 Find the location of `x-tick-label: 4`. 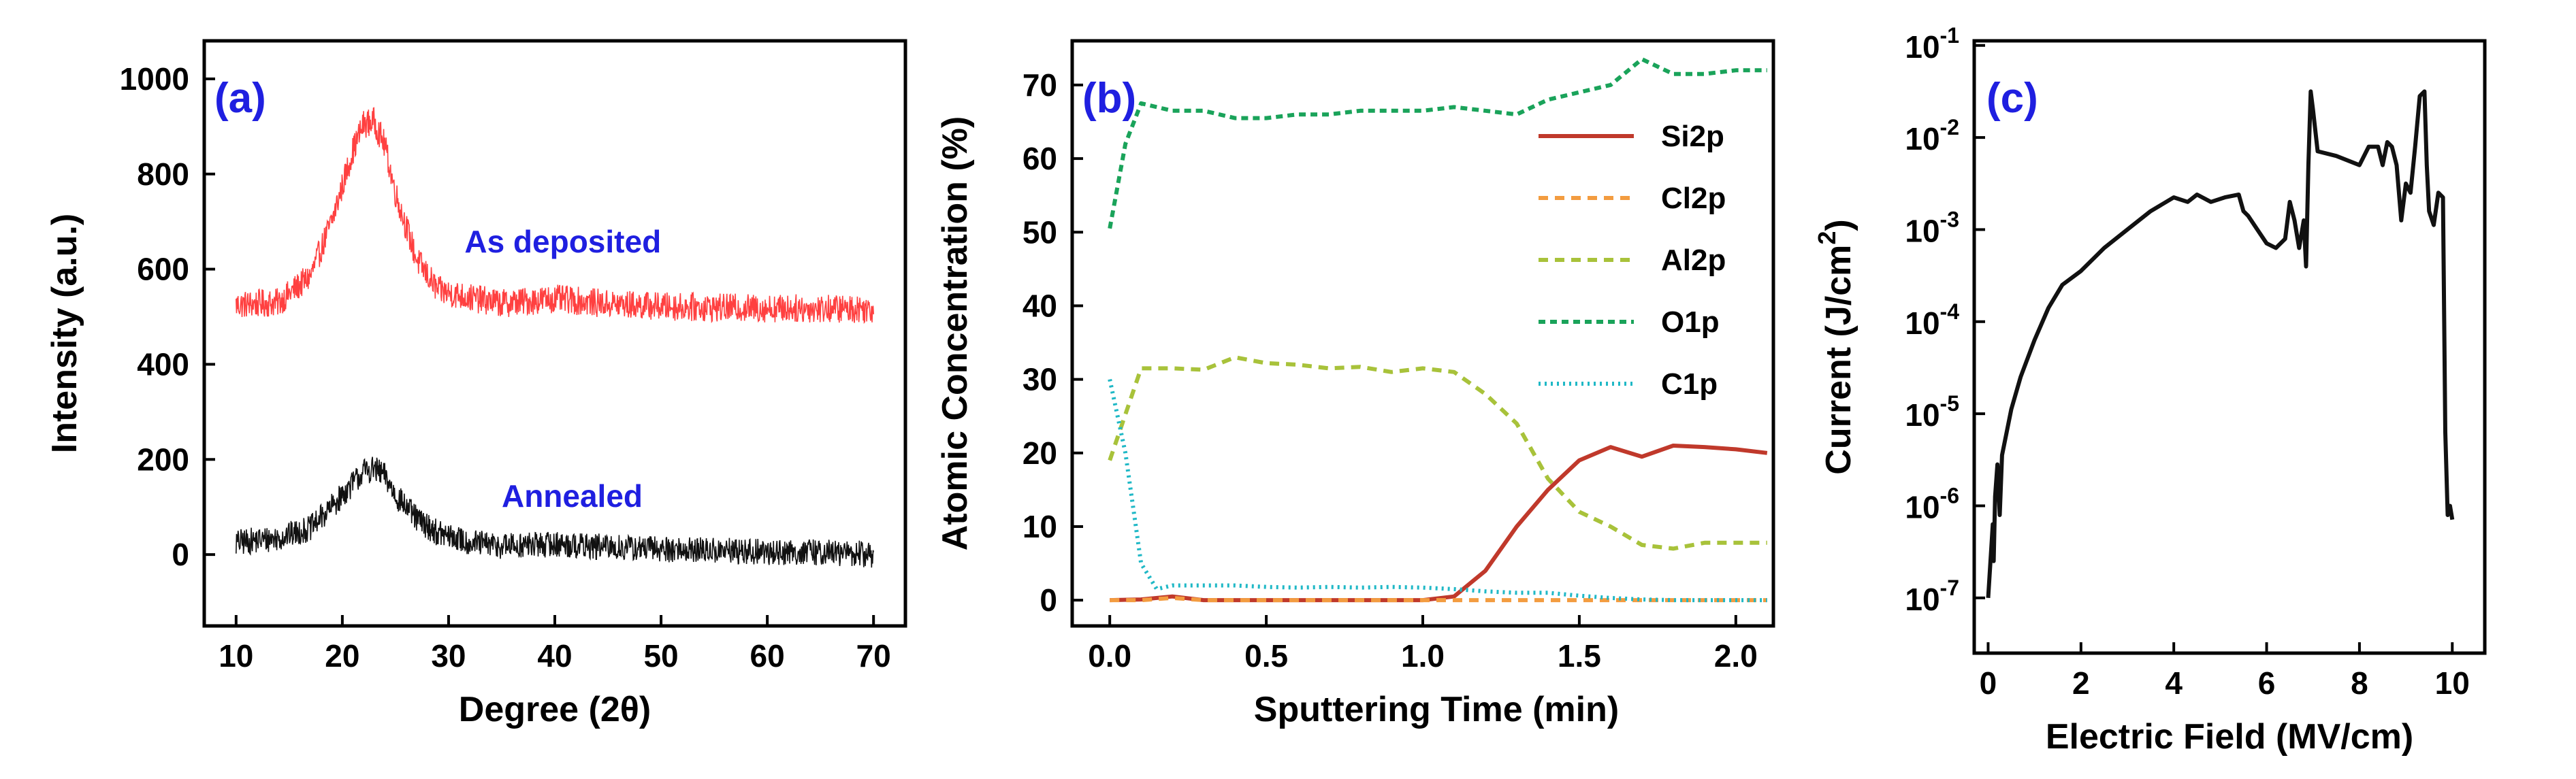

x-tick-label: 4 is located at coordinates (2174, 683).